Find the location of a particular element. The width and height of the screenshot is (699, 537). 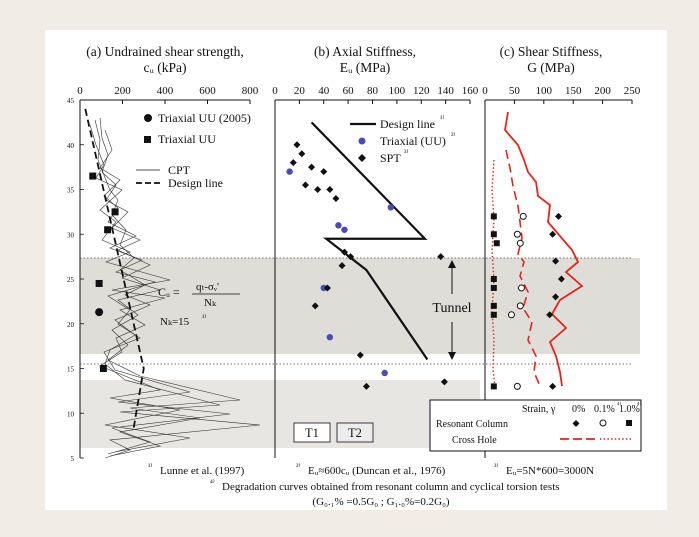

y-tick-label: 25 is located at coordinates (71, 280).